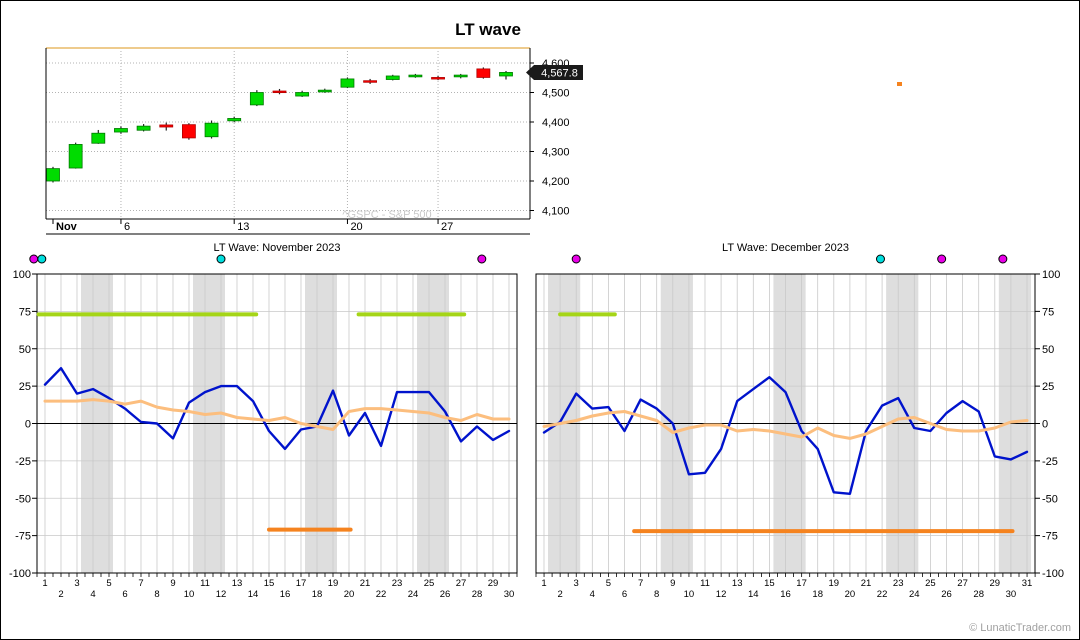 The height and width of the screenshot is (640, 1080). What do you see at coordinates (317, 594) in the screenshot?
I see `day-label: 18` at bounding box center [317, 594].